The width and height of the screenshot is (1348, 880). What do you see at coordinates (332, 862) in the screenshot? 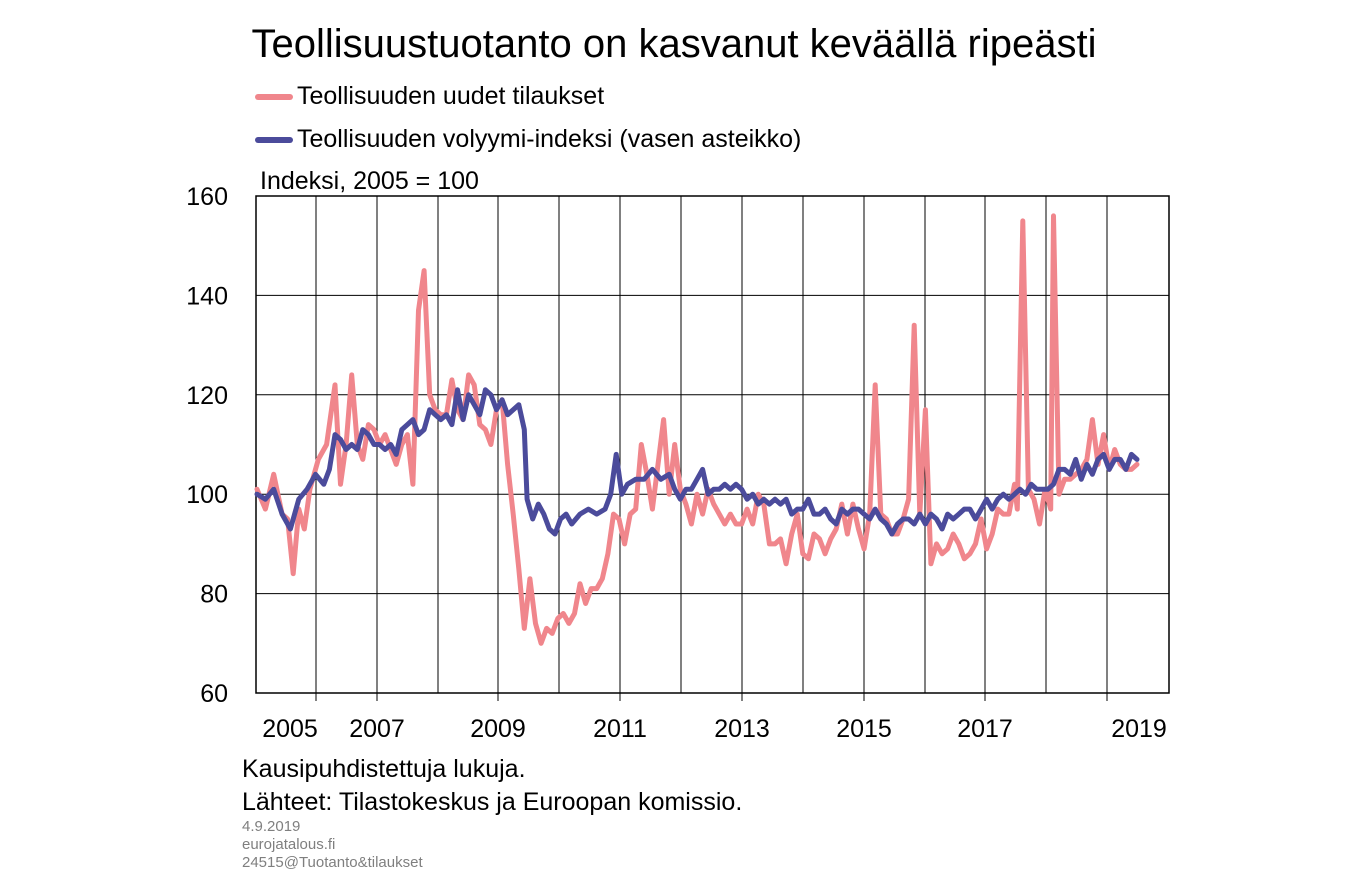
I see `footer-id: 24515@Tuotanto&tilaukset` at bounding box center [332, 862].